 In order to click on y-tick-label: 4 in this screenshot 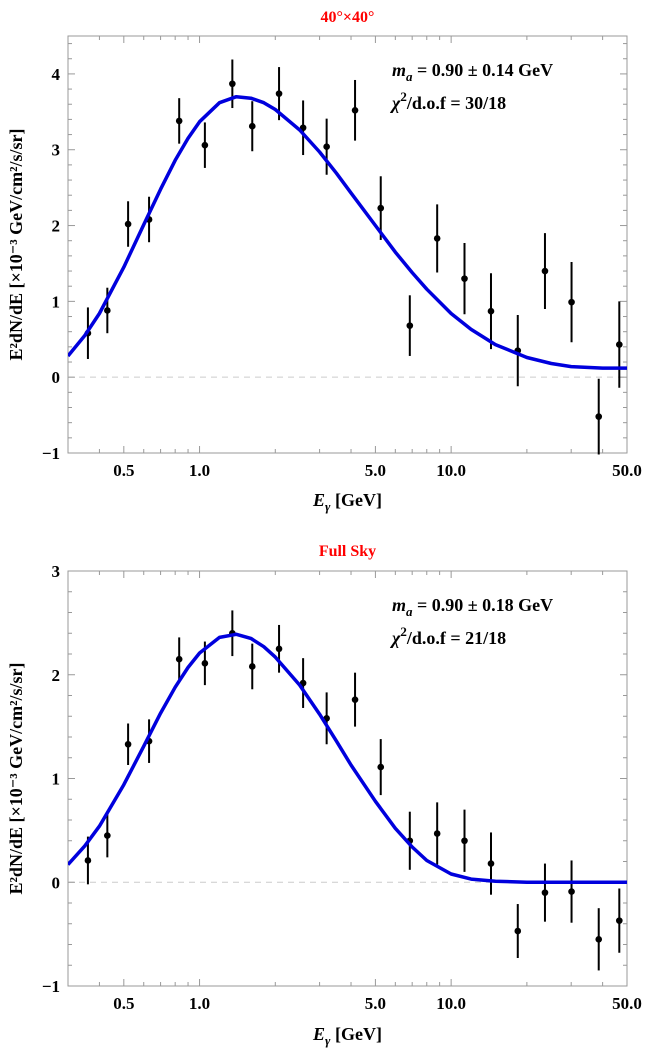, I will do `click(56, 74)`.